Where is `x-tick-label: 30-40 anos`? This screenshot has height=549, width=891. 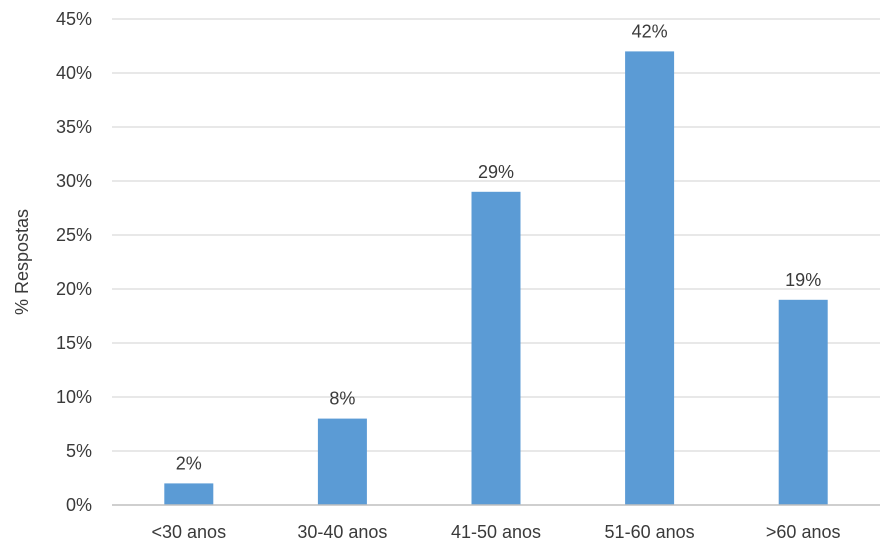
x-tick-label: 30-40 anos is located at coordinates (342, 532).